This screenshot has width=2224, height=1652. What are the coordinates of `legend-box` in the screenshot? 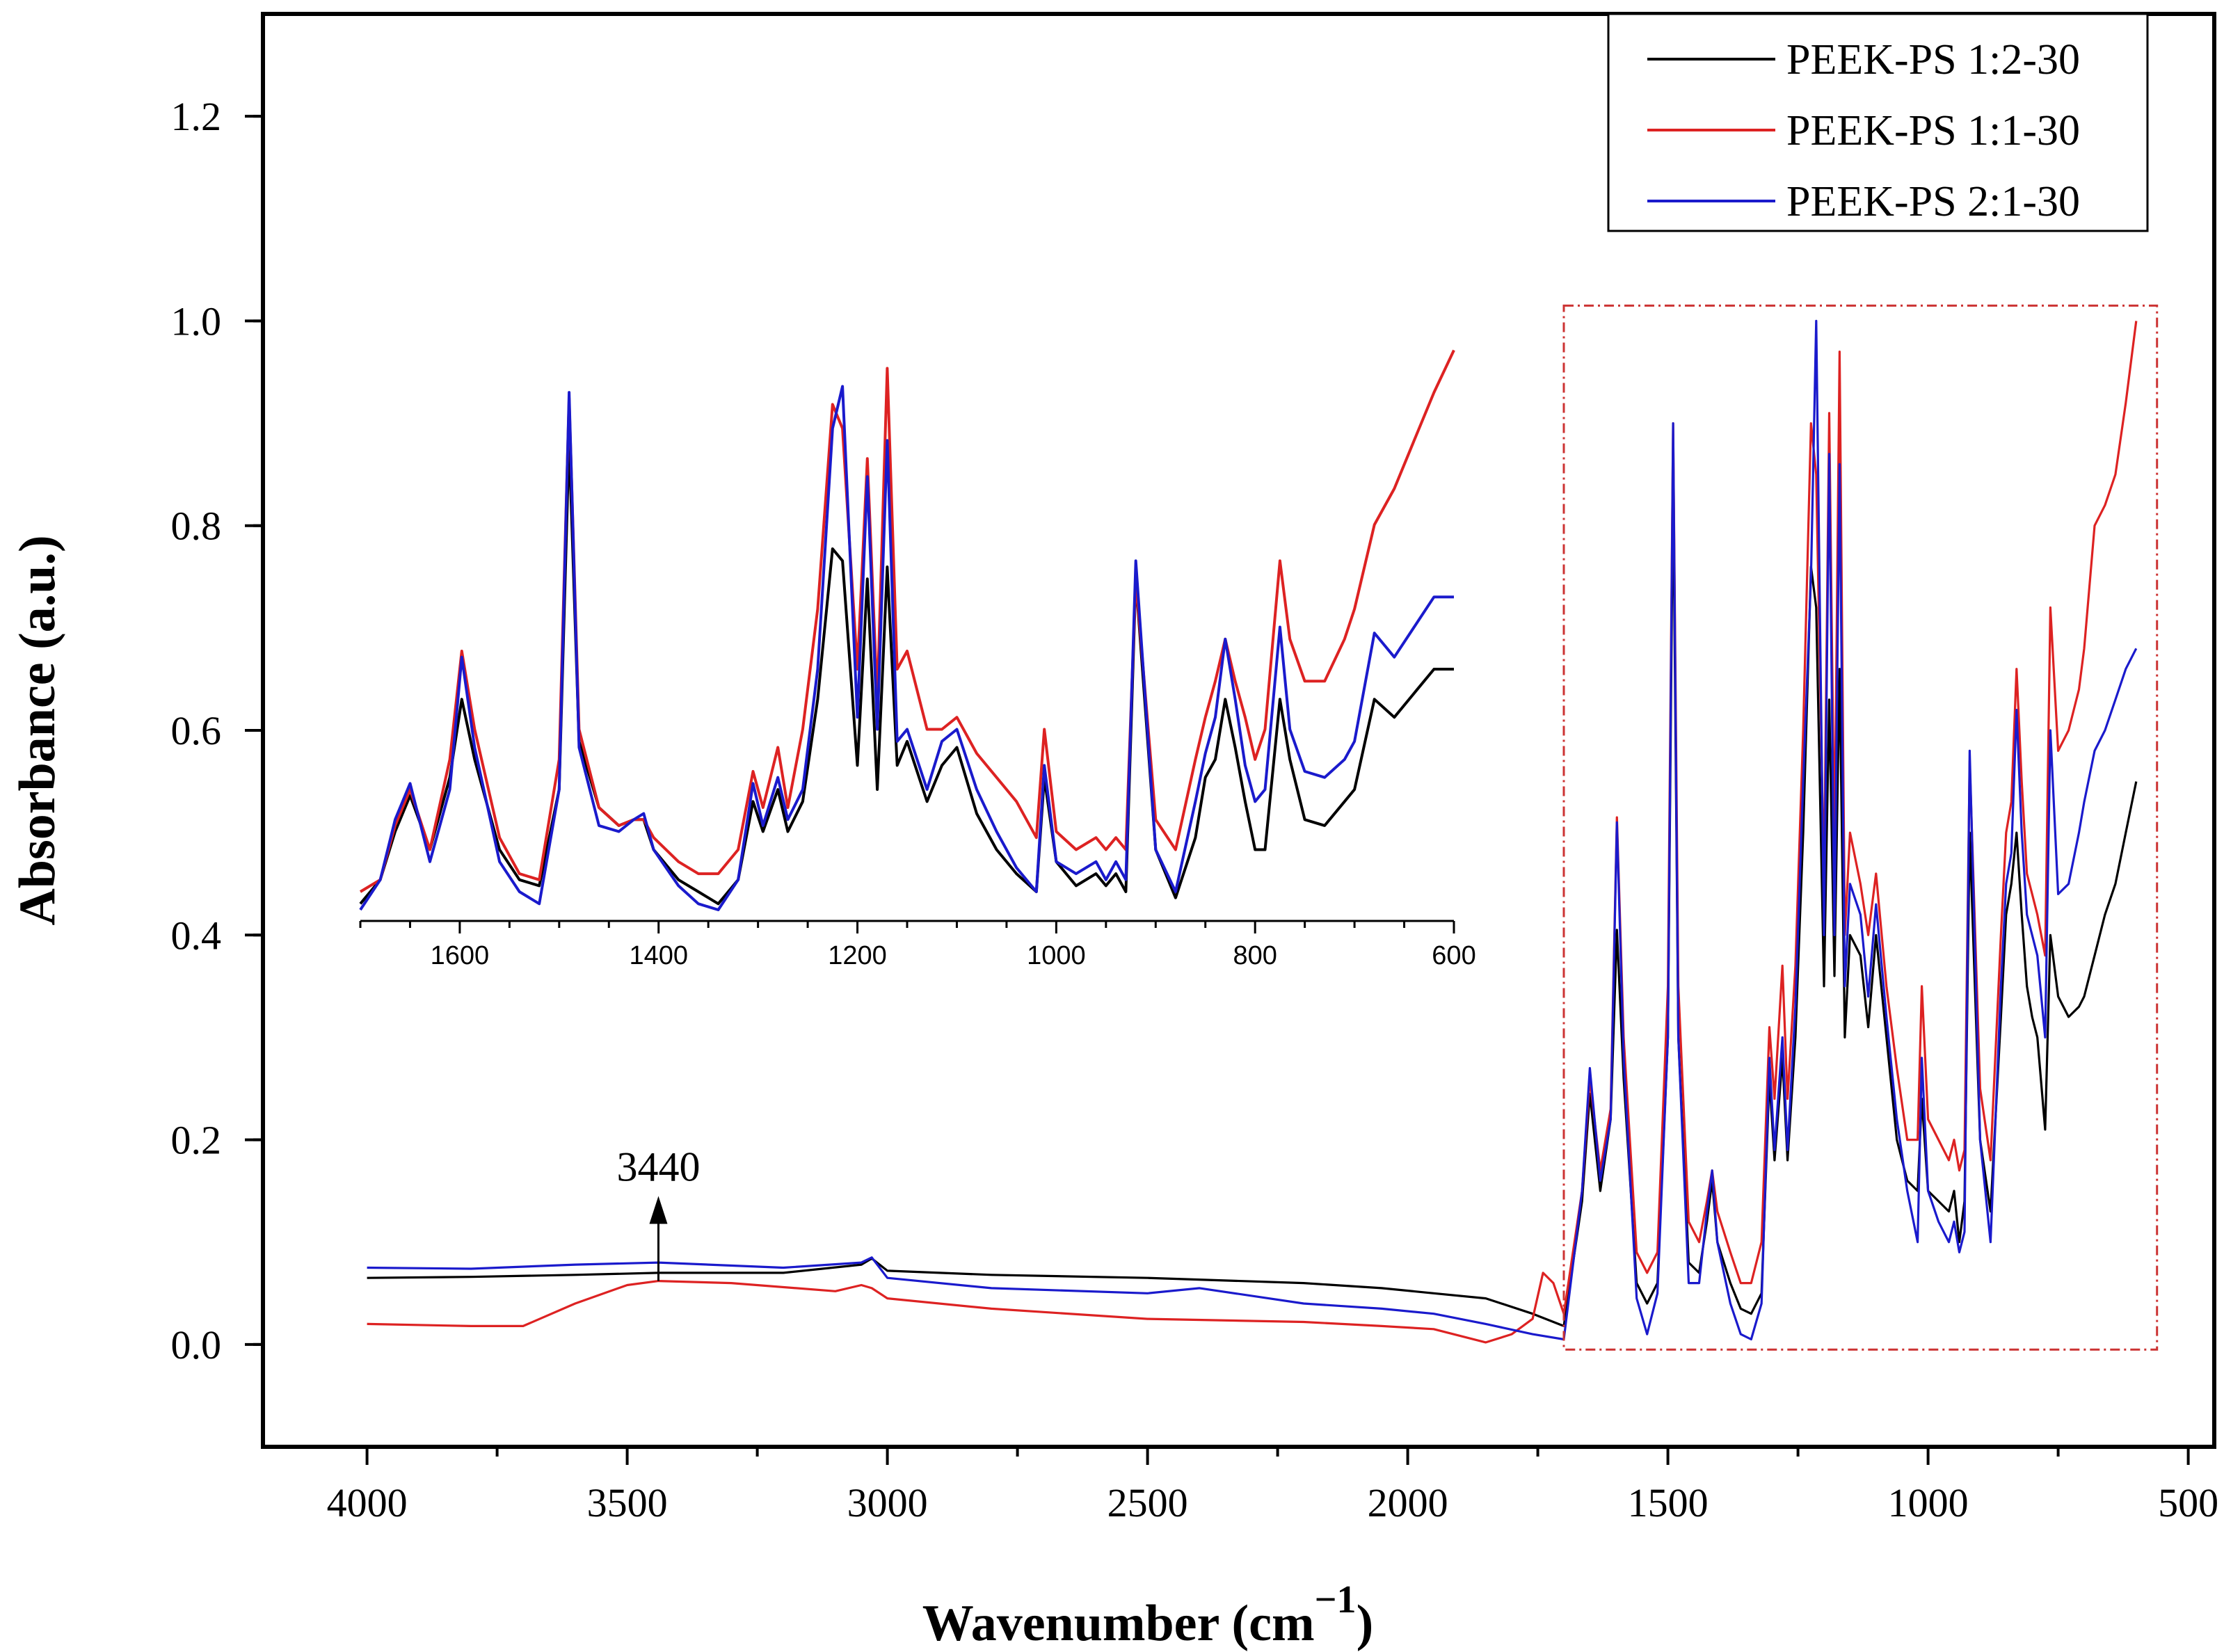 It's located at (1878, 122).